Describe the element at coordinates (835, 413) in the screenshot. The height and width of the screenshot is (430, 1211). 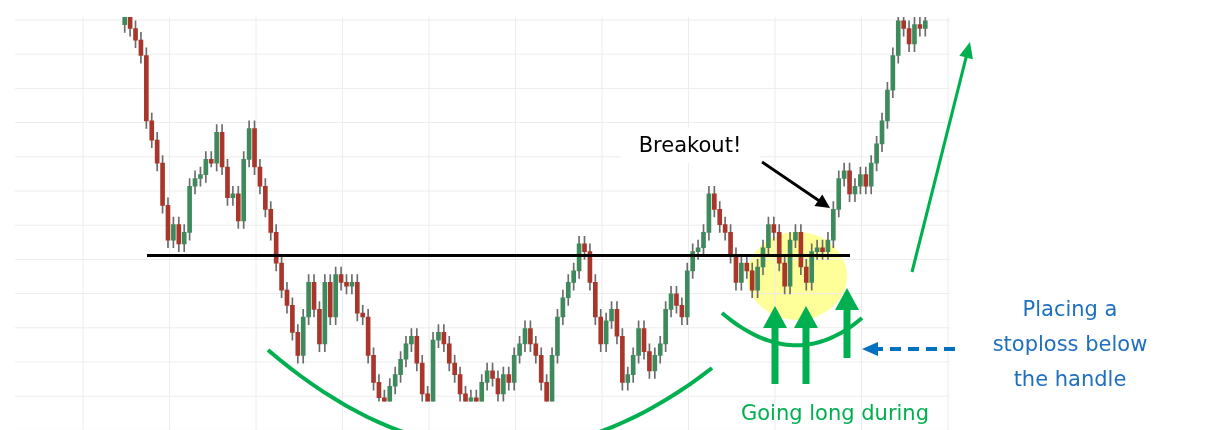
I see `annotation: Going long during` at that location.